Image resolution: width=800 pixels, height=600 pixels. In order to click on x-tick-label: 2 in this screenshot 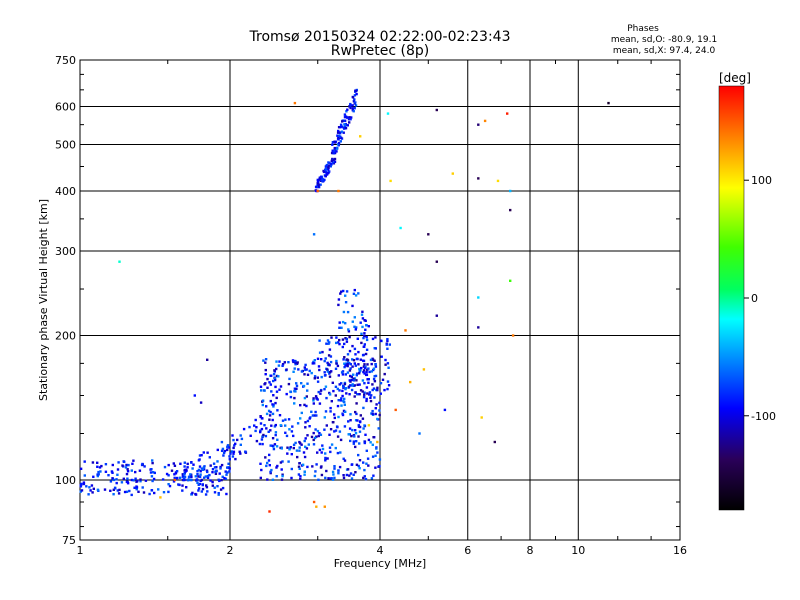, I will do `click(230, 550)`.